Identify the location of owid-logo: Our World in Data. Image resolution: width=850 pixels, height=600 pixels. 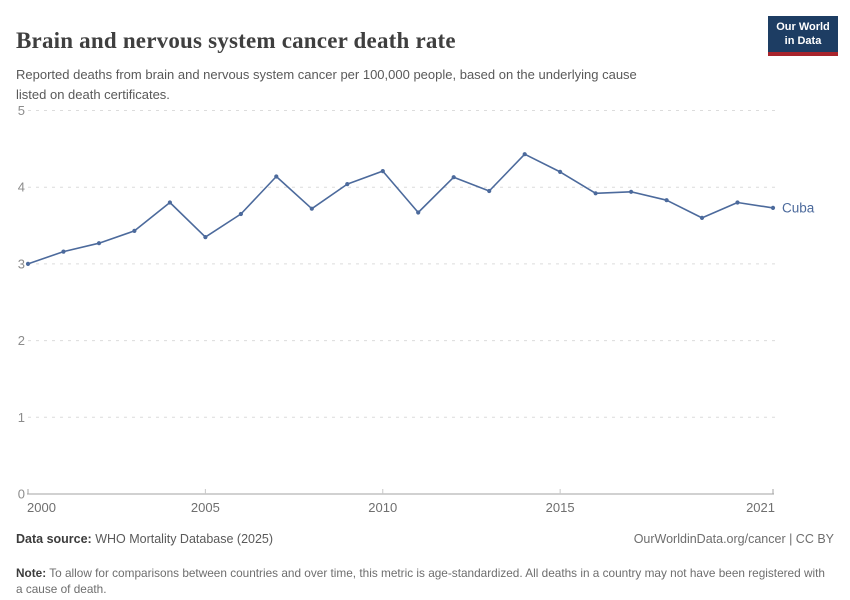
(803, 36).